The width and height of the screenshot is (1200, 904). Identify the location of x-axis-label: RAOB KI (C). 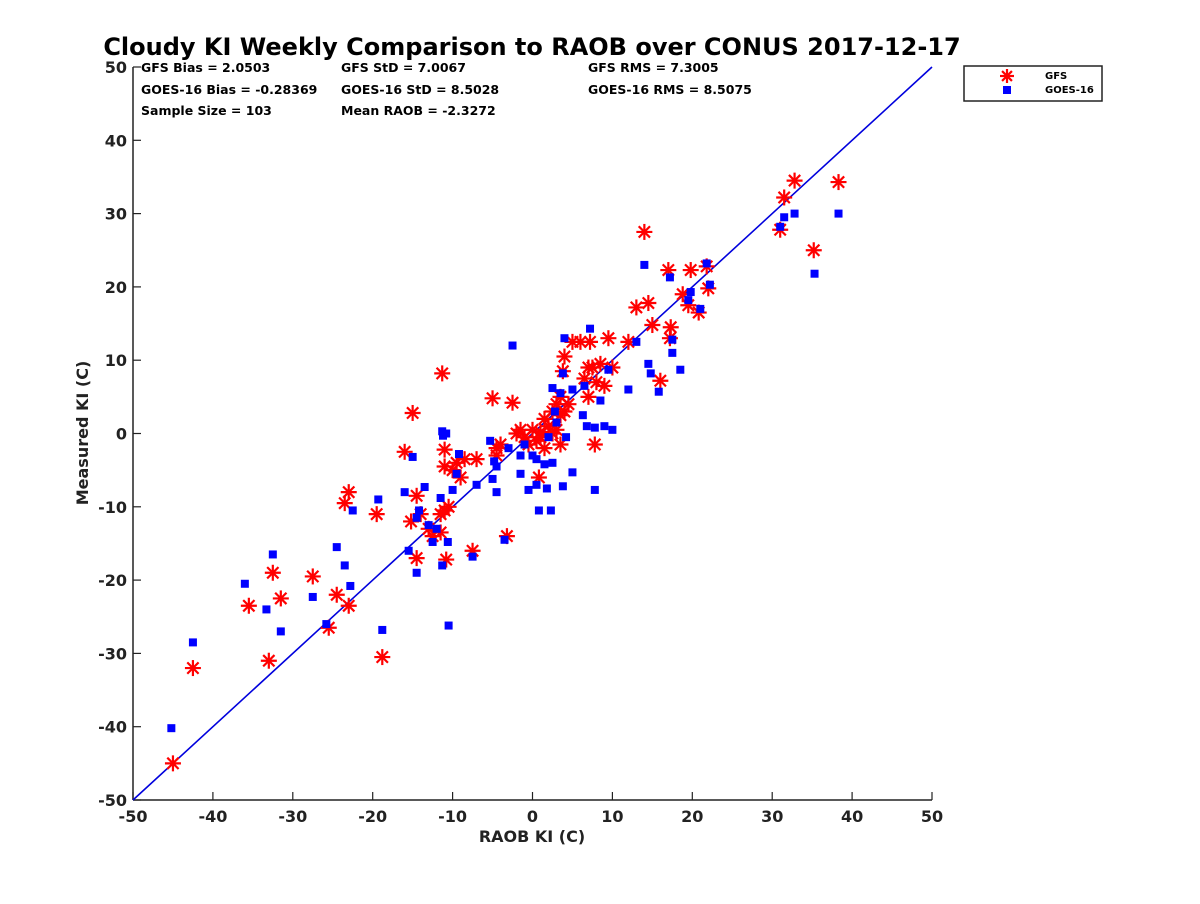
(532, 836).